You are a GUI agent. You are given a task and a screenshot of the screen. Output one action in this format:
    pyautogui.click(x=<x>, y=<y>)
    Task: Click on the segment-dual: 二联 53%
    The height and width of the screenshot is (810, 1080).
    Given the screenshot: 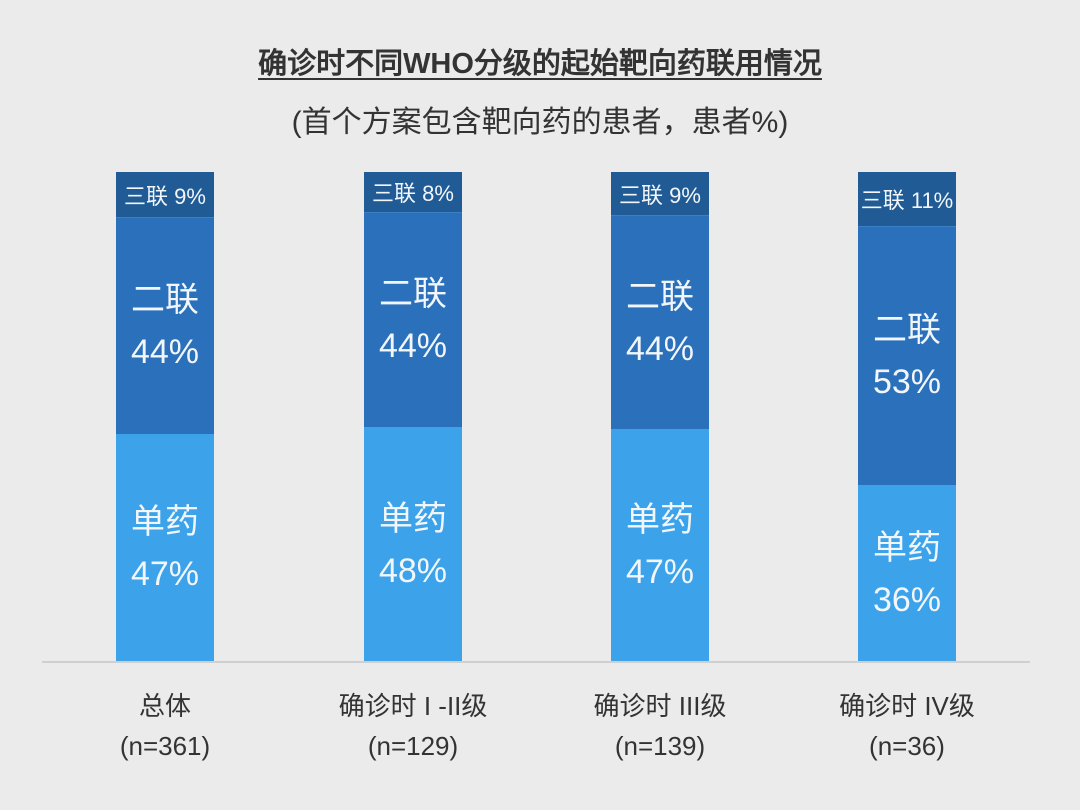 What is the action you would take?
    pyautogui.click(x=907, y=355)
    